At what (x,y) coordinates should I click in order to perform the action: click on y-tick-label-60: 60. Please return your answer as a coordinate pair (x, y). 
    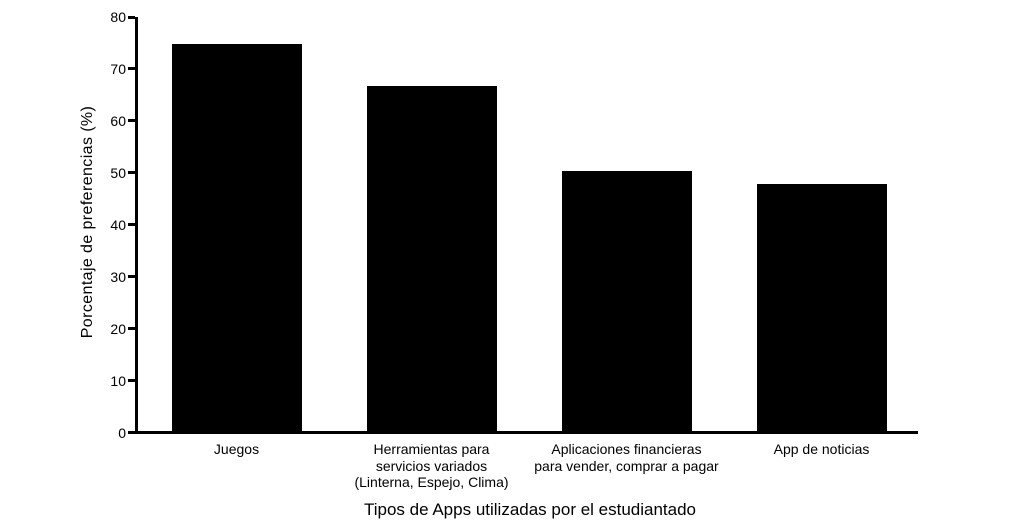
    Looking at the image, I should click on (118, 120).